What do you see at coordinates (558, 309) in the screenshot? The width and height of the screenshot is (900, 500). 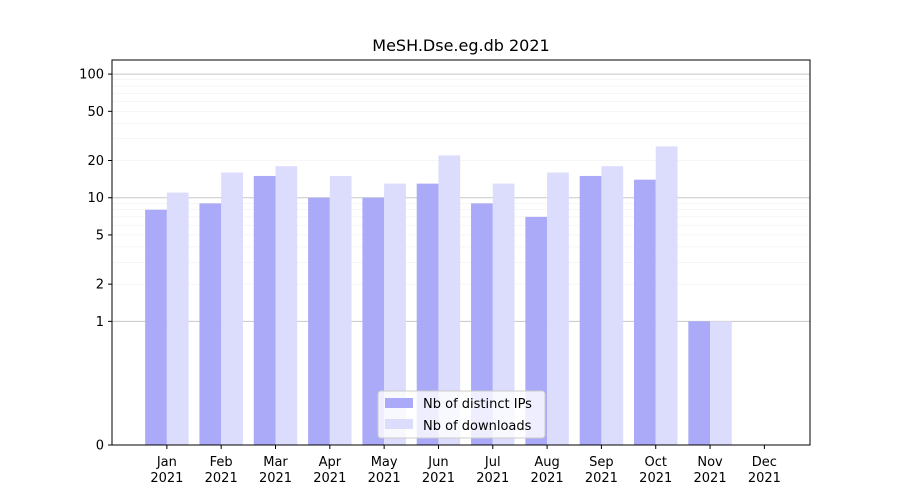 I see `bar-downloads-aug` at bounding box center [558, 309].